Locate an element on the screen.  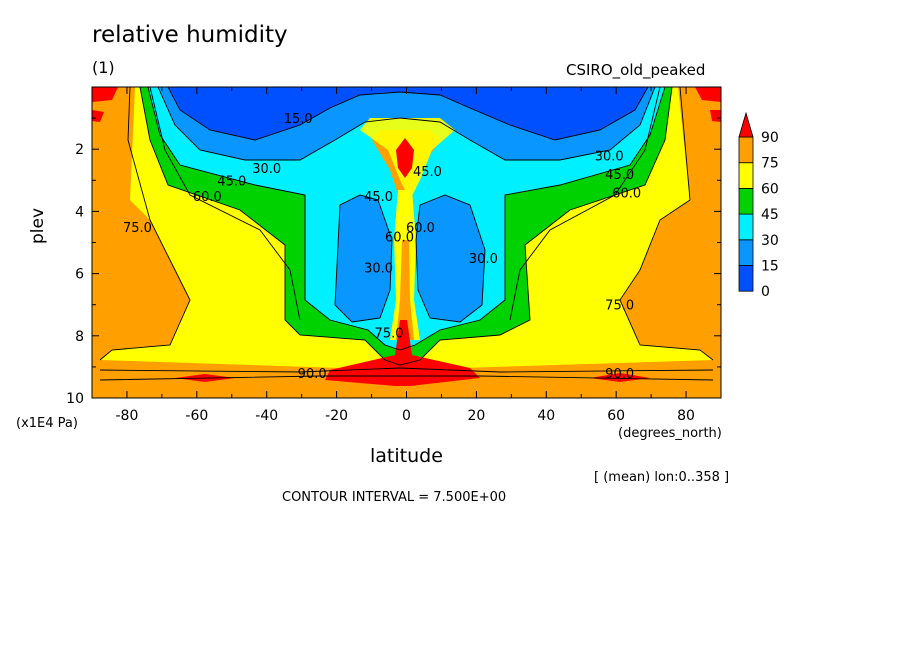
colorbar-overflow-arrow is located at coordinates (746, 124).